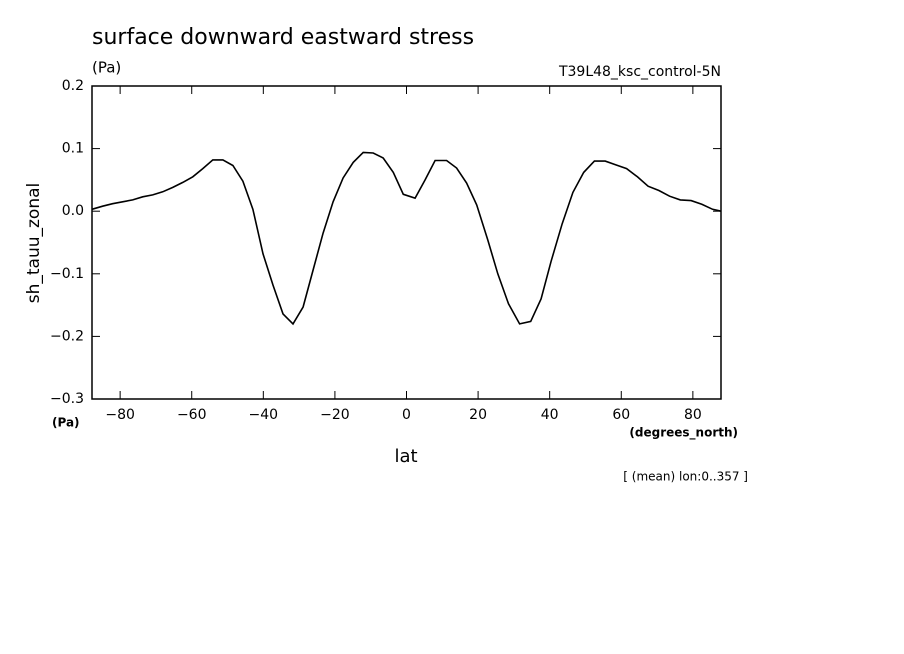  What do you see at coordinates (67, 399) in the screenshot?
I see `y-tick-label: −0.3` at bounding box center [67, 399].